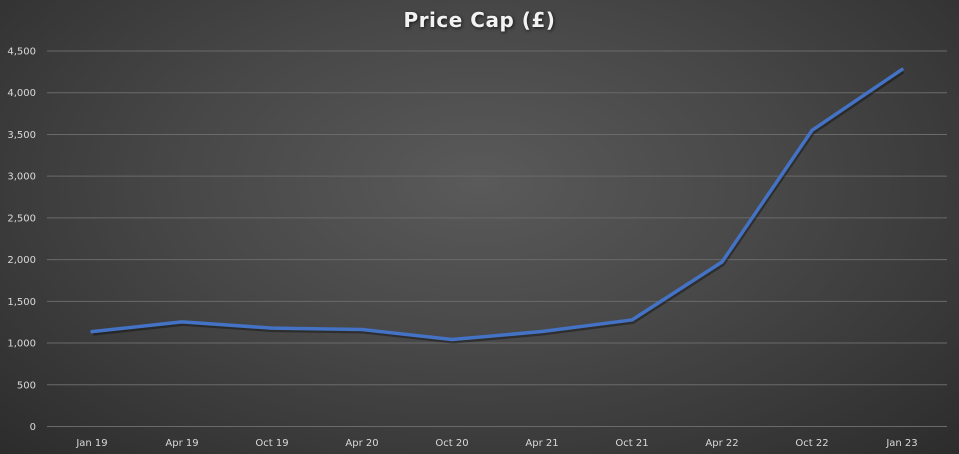 The width and height of the screenshot is (959, 454). I want to click on x-tick-label: Apr 21, so click(541, 443).